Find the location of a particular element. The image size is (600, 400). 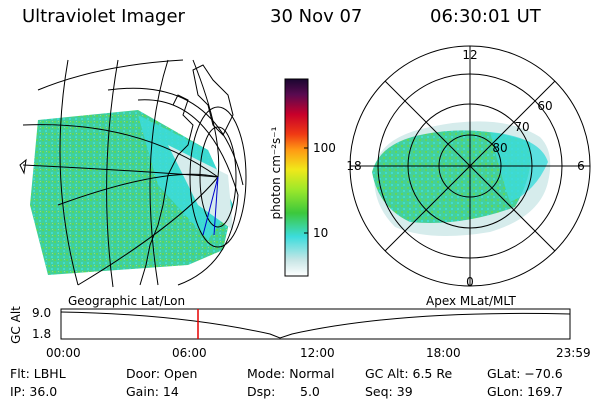

mlt-label-6: 6 is located at coordinates (581, 166).